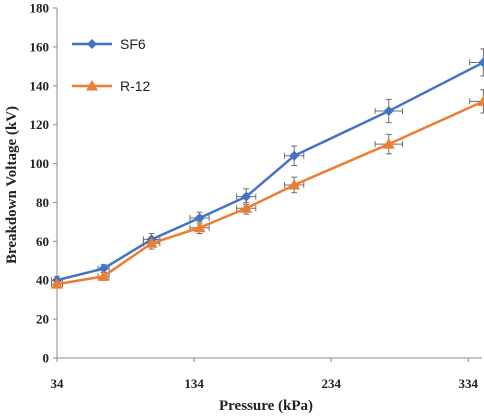  Describe the element at coordinates (469, 383) in the screenshot. I see `x-tick-label: 334` at that location.